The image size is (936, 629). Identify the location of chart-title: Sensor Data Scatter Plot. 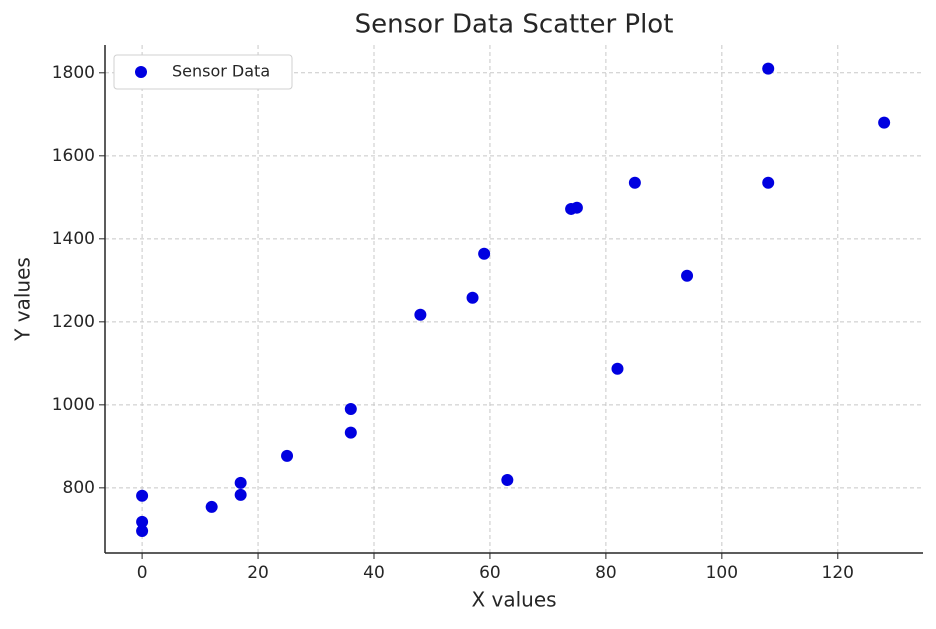
(514, 25).